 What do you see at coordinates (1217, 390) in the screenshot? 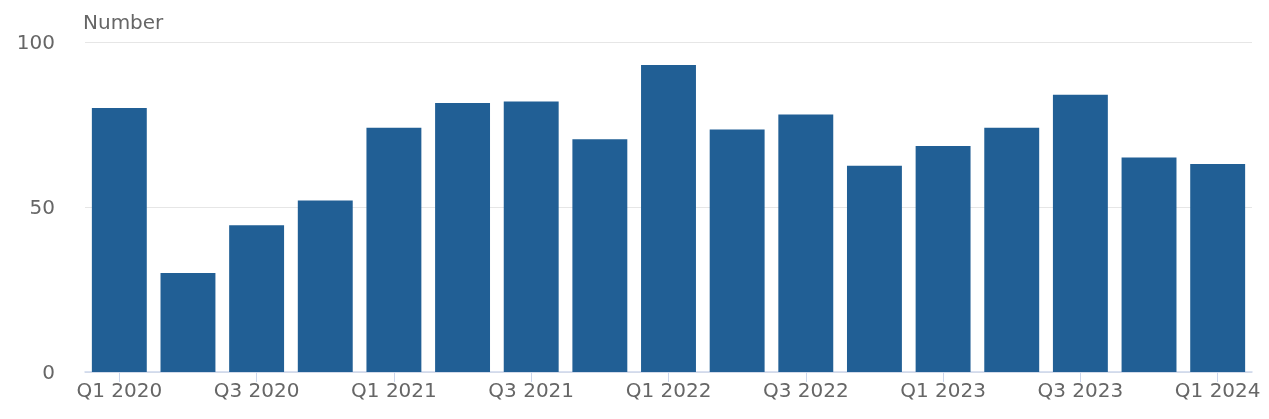
I see `x-tick-label: Q1 2024` at bounding box center [1217, 390].